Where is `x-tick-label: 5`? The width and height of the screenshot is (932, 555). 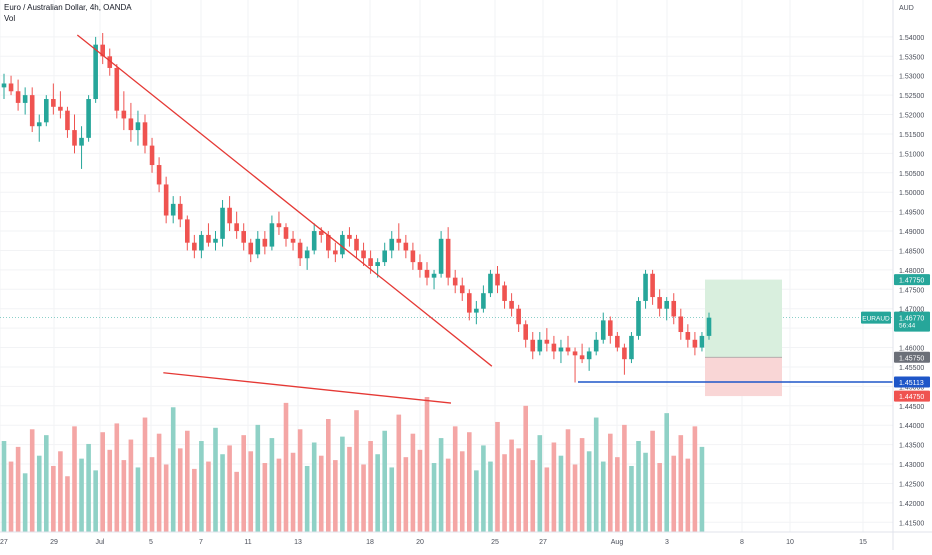
x-tick-label: 5 is located at coordinates (151, 542).